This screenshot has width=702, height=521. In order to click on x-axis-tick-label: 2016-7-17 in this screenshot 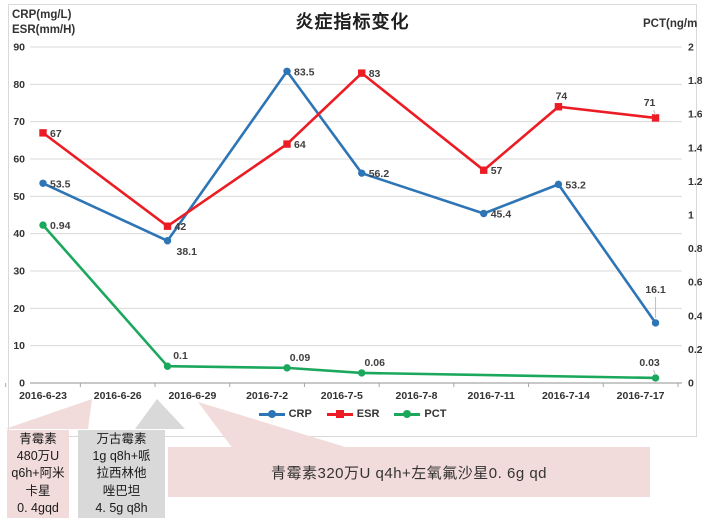, I will do `click(641, 396)`.